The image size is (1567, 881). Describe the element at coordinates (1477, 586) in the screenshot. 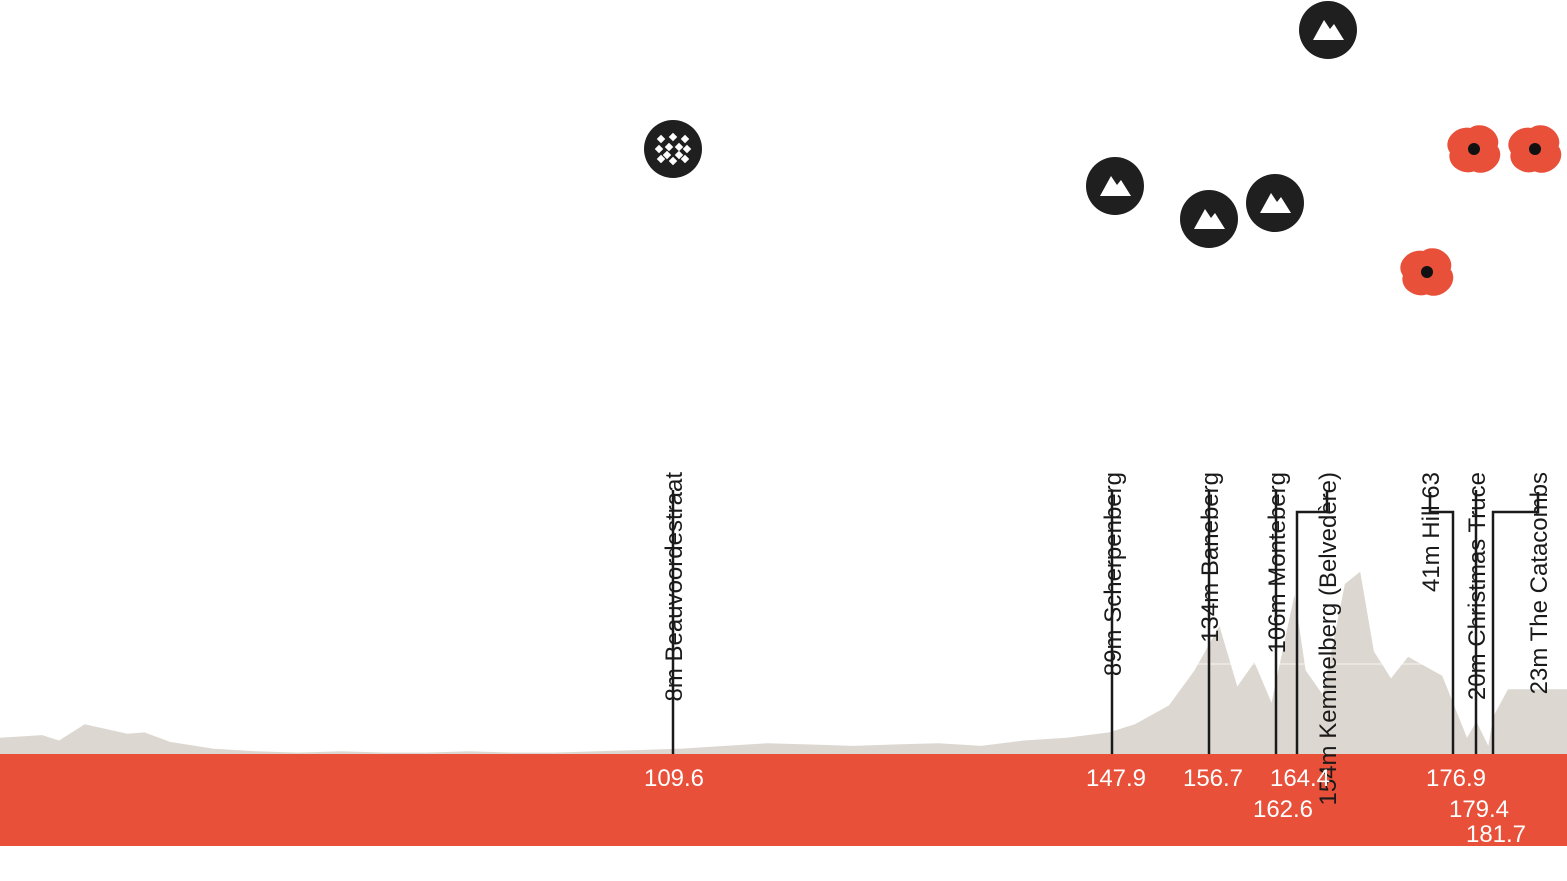

I see `climb-label: 20m Christmas Truce` at that location.